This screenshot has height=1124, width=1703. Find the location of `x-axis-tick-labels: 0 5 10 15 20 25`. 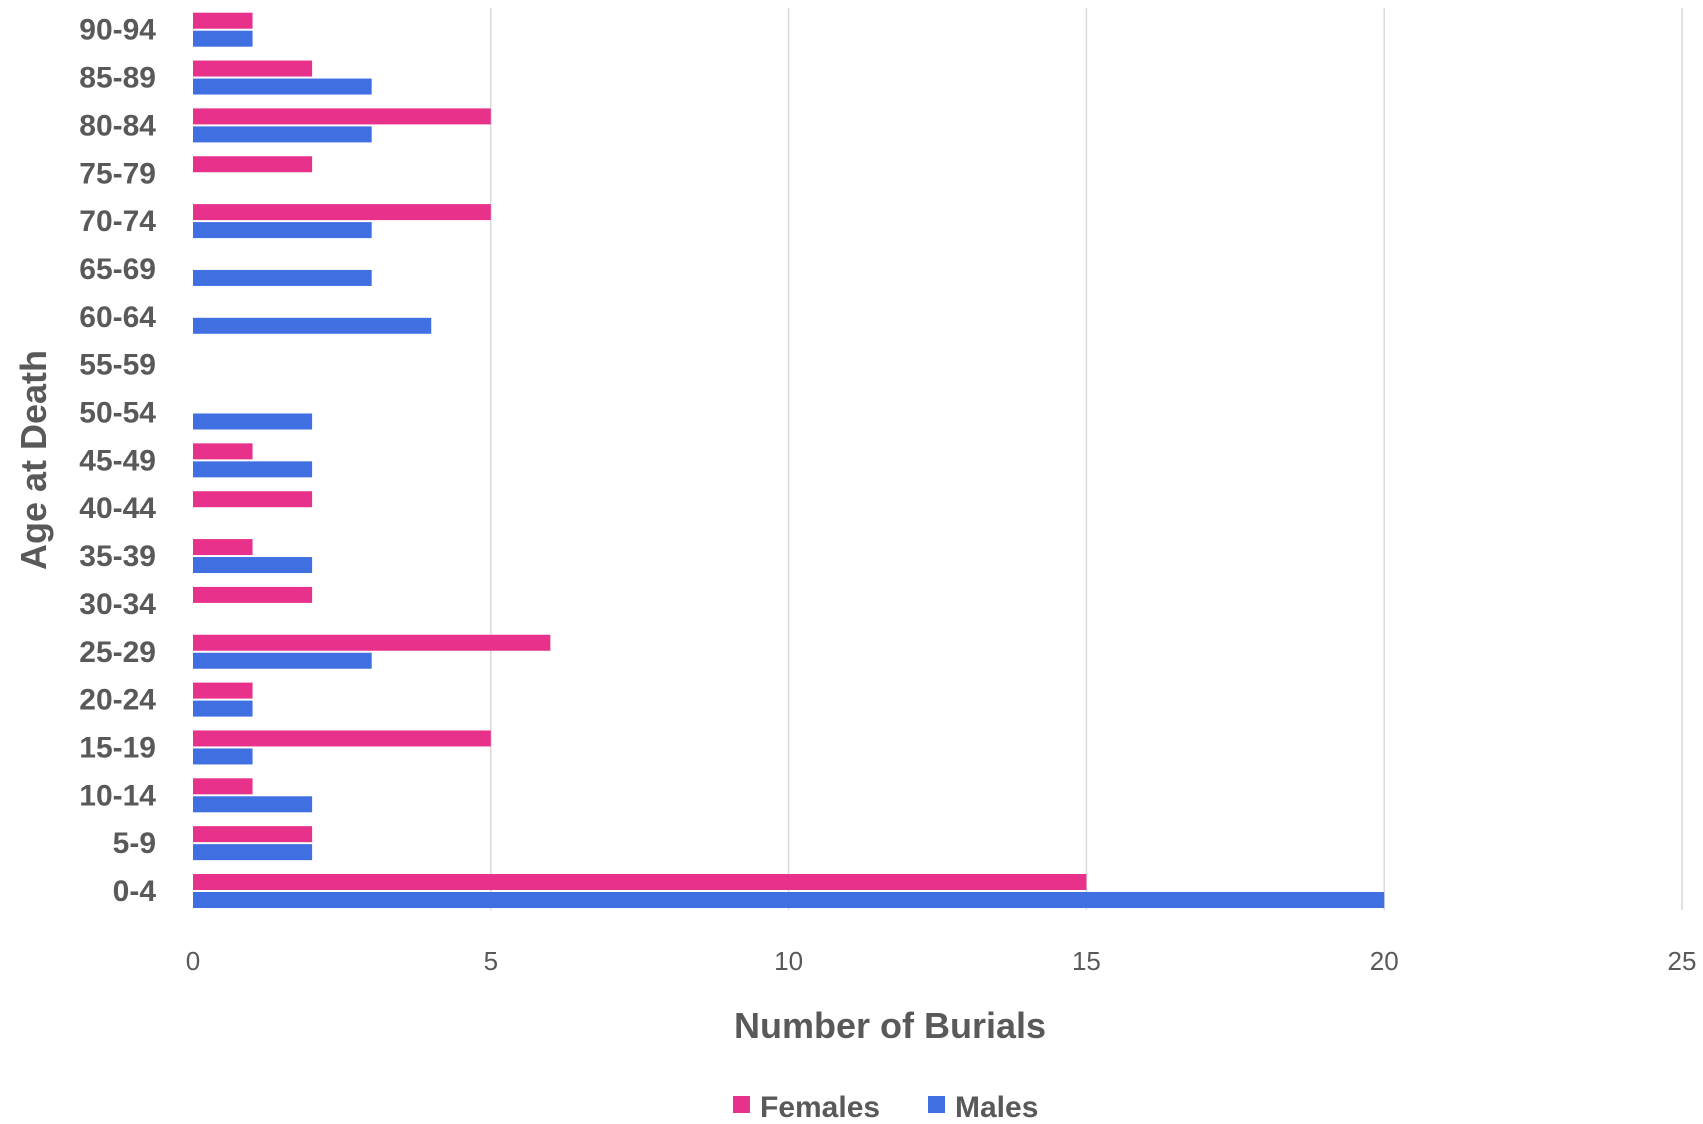

x-axis-tick-labels: 0 5 10 15 20 25 is located at coordinates (941, 961).